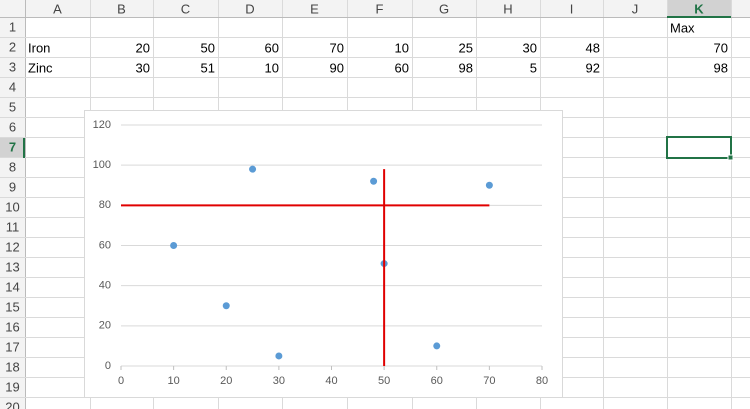 The width and height of the screenshot is (750, 409). Describe the element at coordinates (39, 47) in the screenshot. I see `cell: Iron` at that location.